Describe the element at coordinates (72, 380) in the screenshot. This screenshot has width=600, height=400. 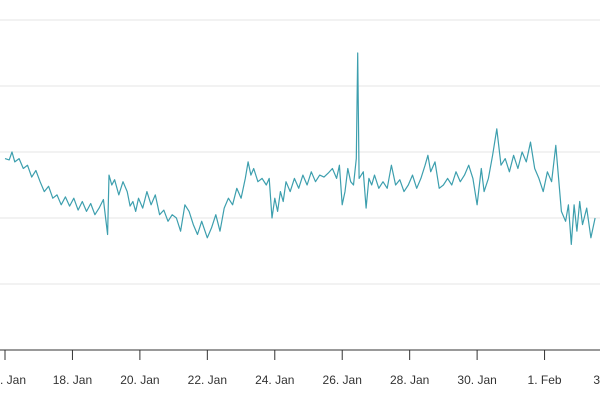
I see `x-tick-label-1: 18. Jan` at that location.